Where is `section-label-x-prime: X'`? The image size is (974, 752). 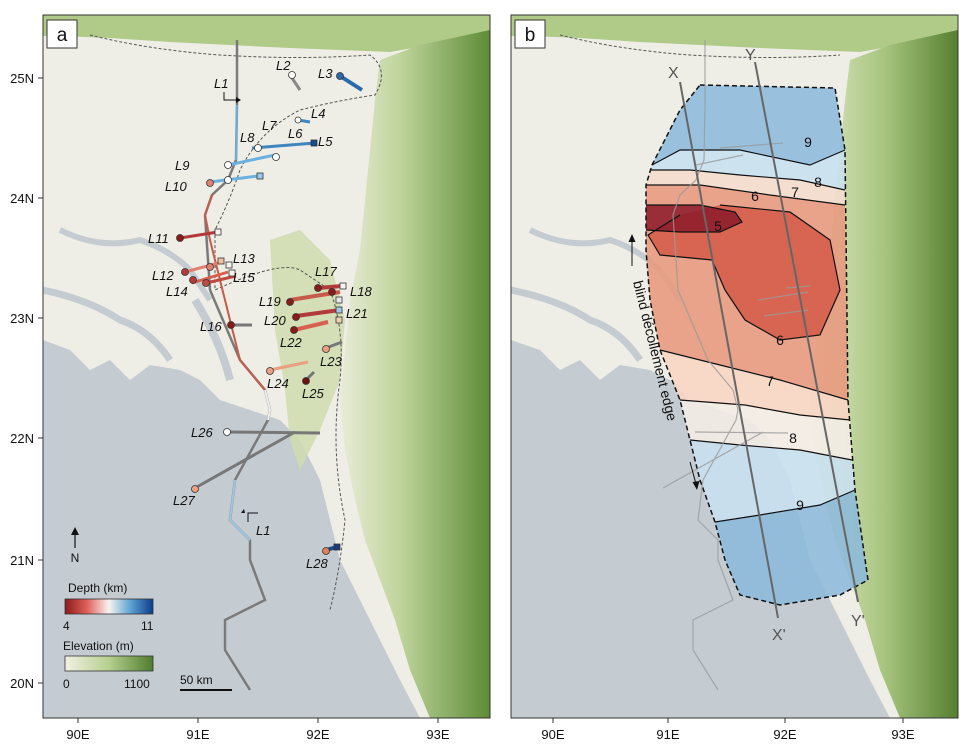
section-label-x-prime: X' is located at coordinates (779, 635).